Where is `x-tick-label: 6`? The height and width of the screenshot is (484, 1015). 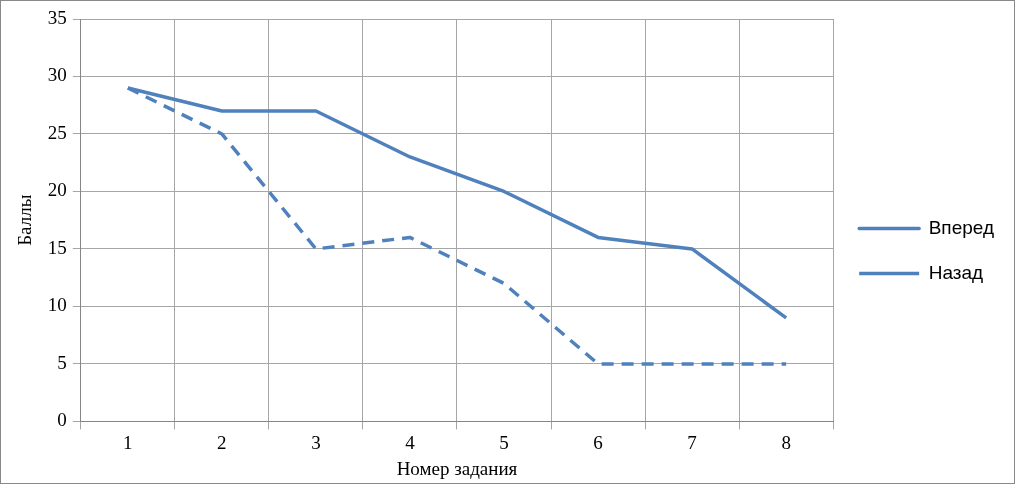
x-tick-label: 6 is located at coordinates (598, 442).